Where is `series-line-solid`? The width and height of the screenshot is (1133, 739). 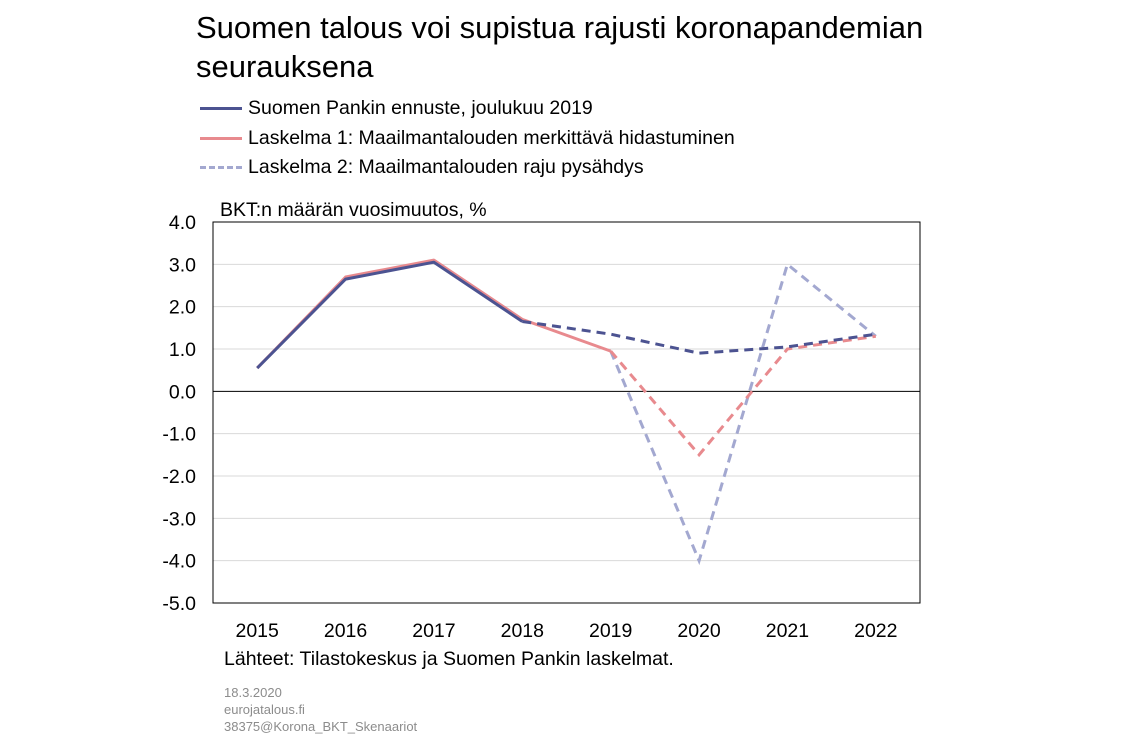 series-line-solid is located at coordinates (390, 315).